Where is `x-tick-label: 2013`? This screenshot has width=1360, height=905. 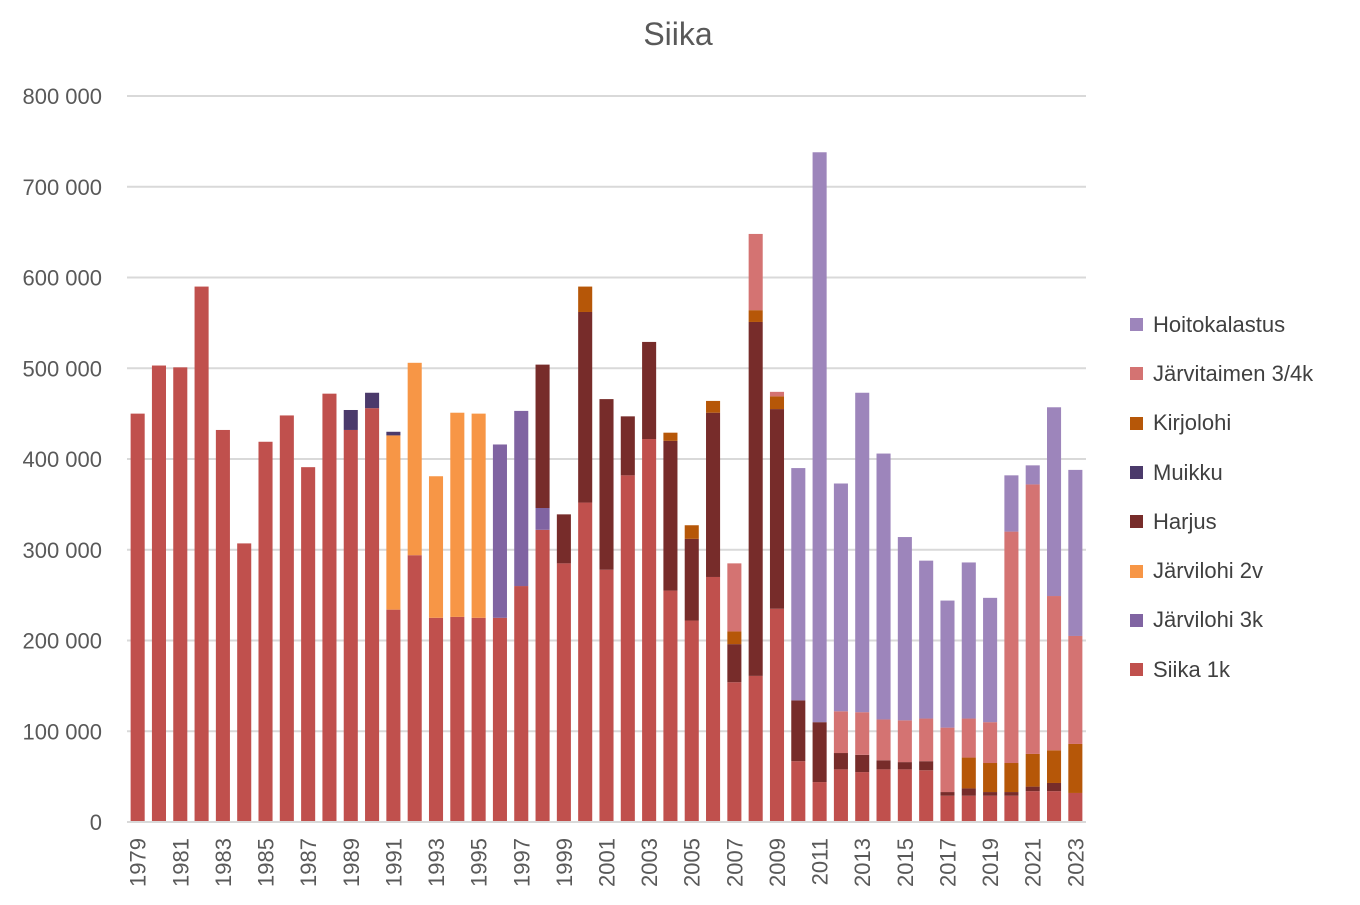
x-tick-label: 2013 is located at coordinates (862, 862).